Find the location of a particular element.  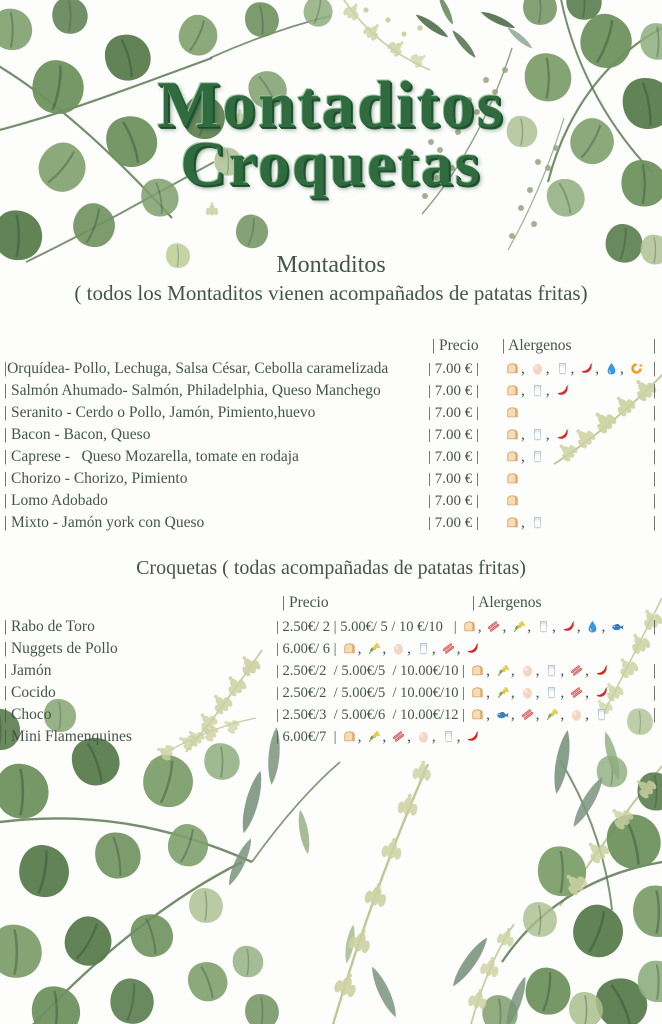

item-name: | Chorizo - Chorizo, Pimiento is located at coordinates (96, 478).